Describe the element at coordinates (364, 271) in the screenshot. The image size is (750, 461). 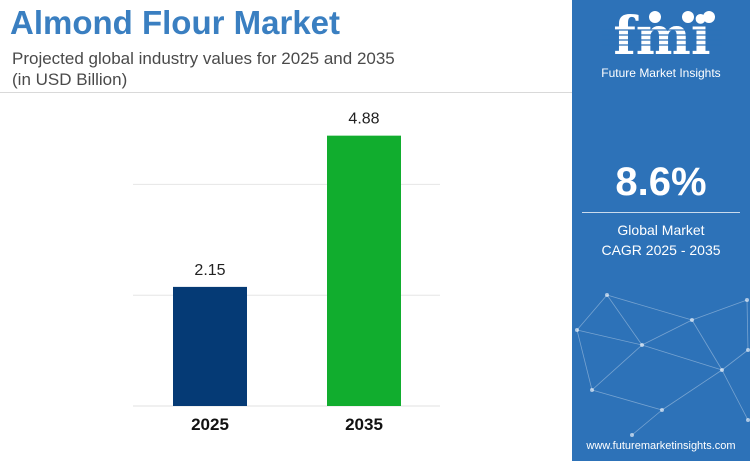
I see `bar-2035` at that location.